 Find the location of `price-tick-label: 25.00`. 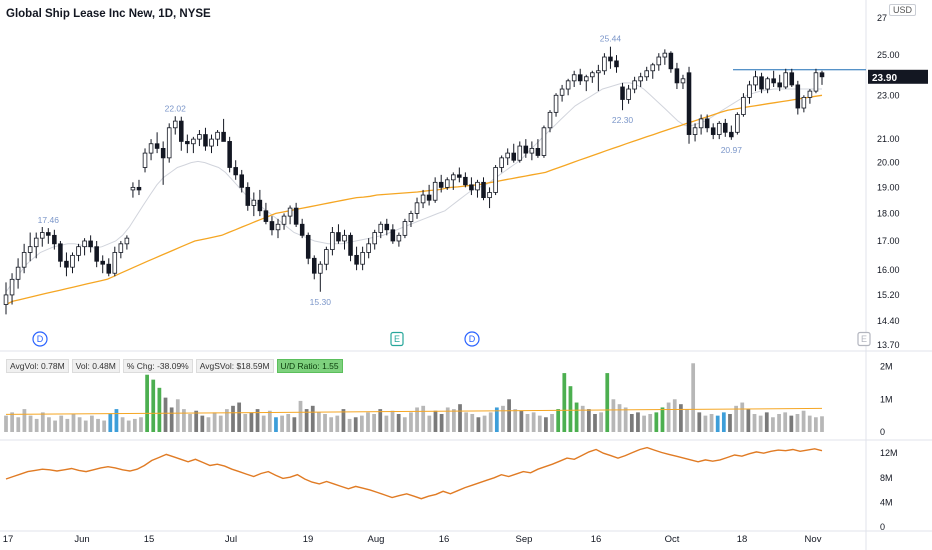

price-tick-label: 25.00 is located at coordinates (888, 55).